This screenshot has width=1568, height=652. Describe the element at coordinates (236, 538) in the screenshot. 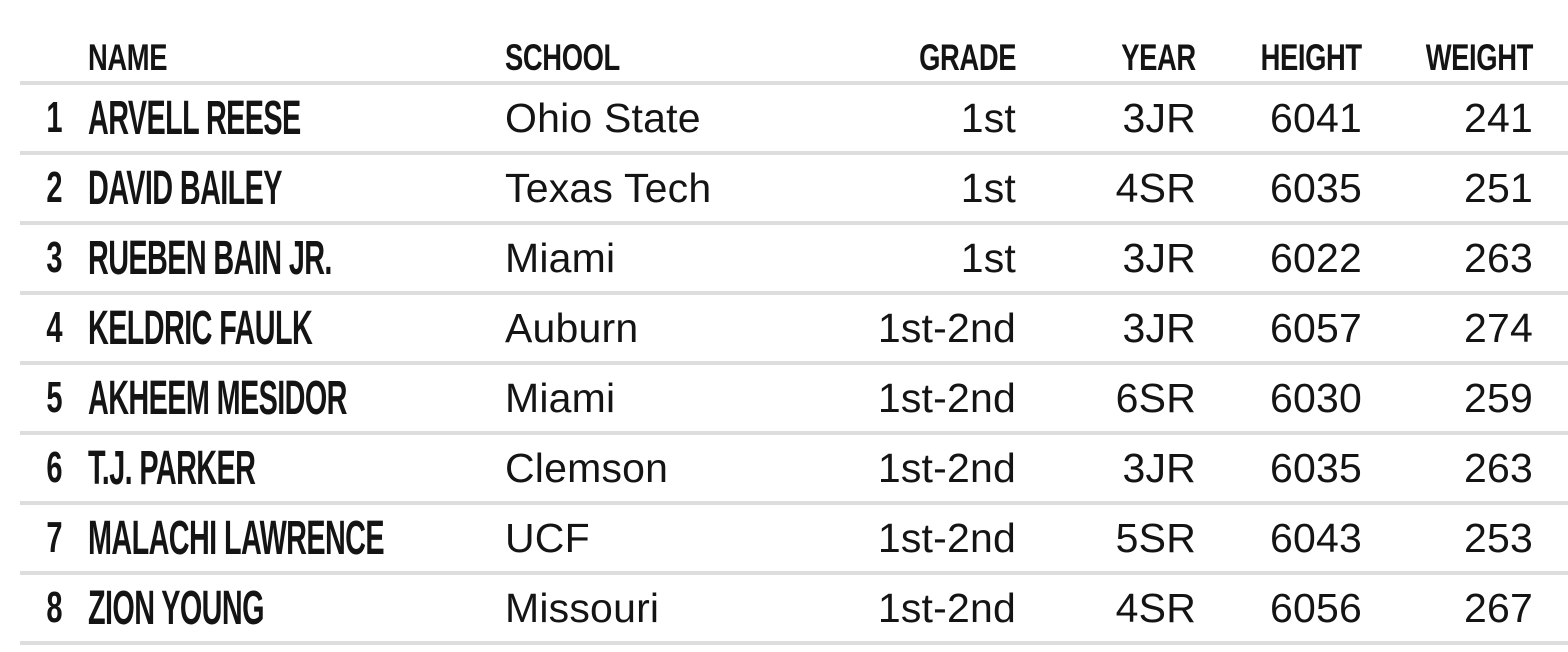

I see `player-name: MALACHI LAWRENCE` at that location.